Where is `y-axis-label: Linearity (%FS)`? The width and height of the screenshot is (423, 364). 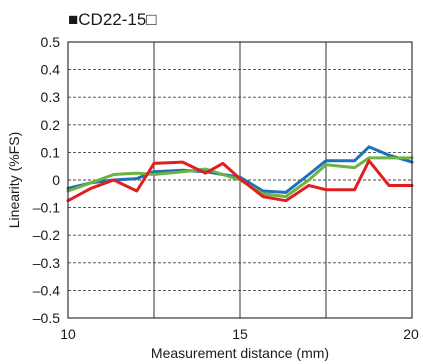 y-axis-label: Linearity (%FS) is located at coordinates (14, 180).